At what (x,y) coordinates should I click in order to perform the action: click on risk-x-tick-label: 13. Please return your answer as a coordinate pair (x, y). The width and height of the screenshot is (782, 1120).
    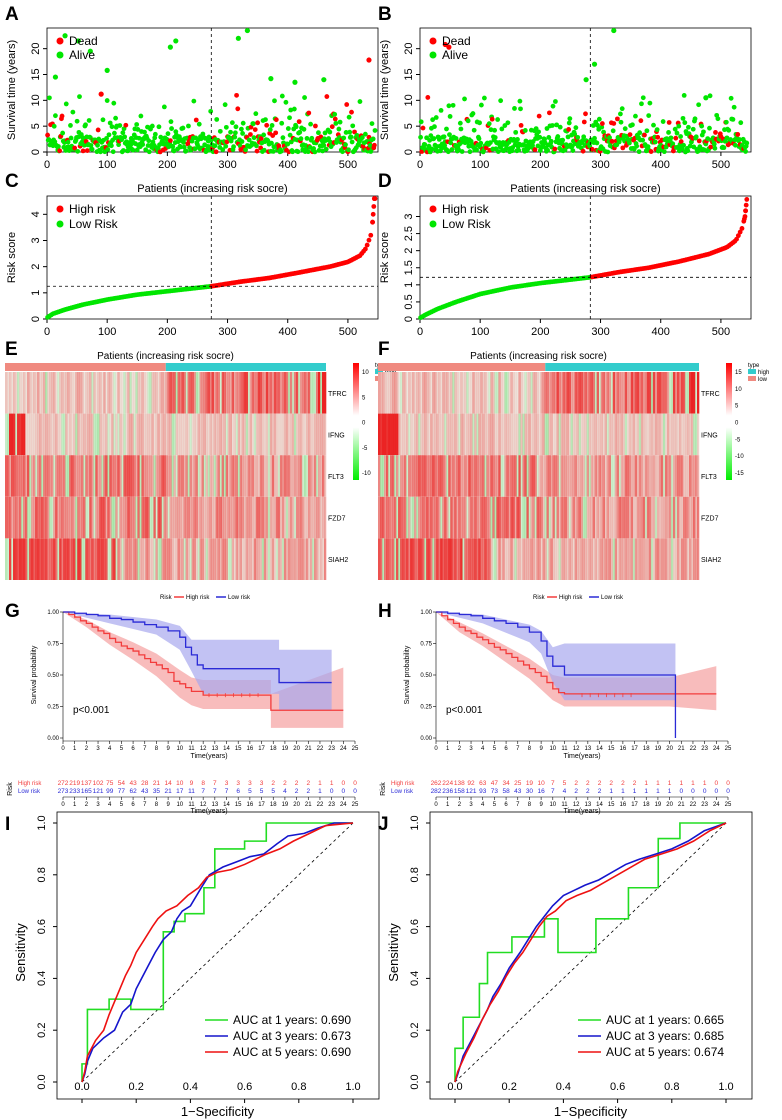
    Looking at the image, I should click on (214, 805).